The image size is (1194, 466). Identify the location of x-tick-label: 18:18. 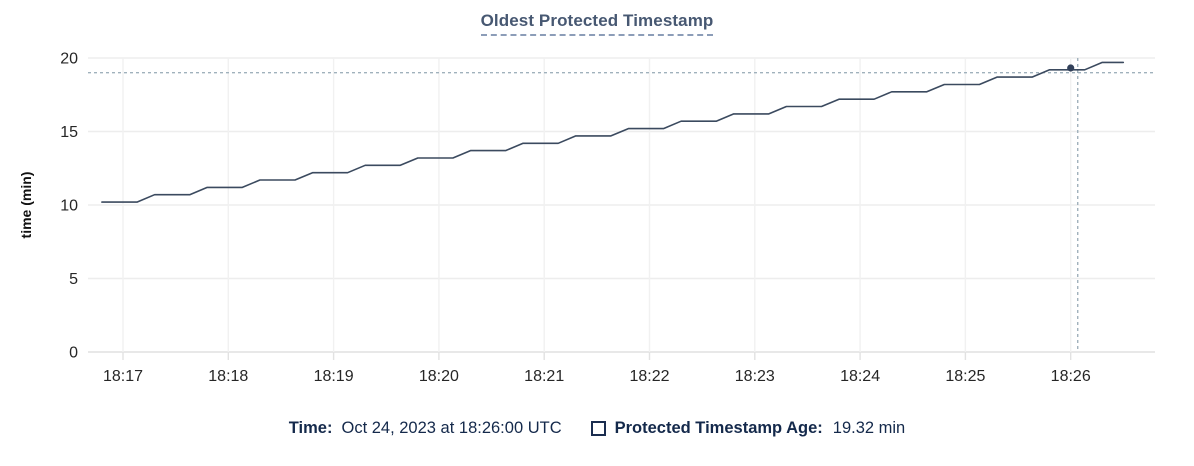
(228, 376).